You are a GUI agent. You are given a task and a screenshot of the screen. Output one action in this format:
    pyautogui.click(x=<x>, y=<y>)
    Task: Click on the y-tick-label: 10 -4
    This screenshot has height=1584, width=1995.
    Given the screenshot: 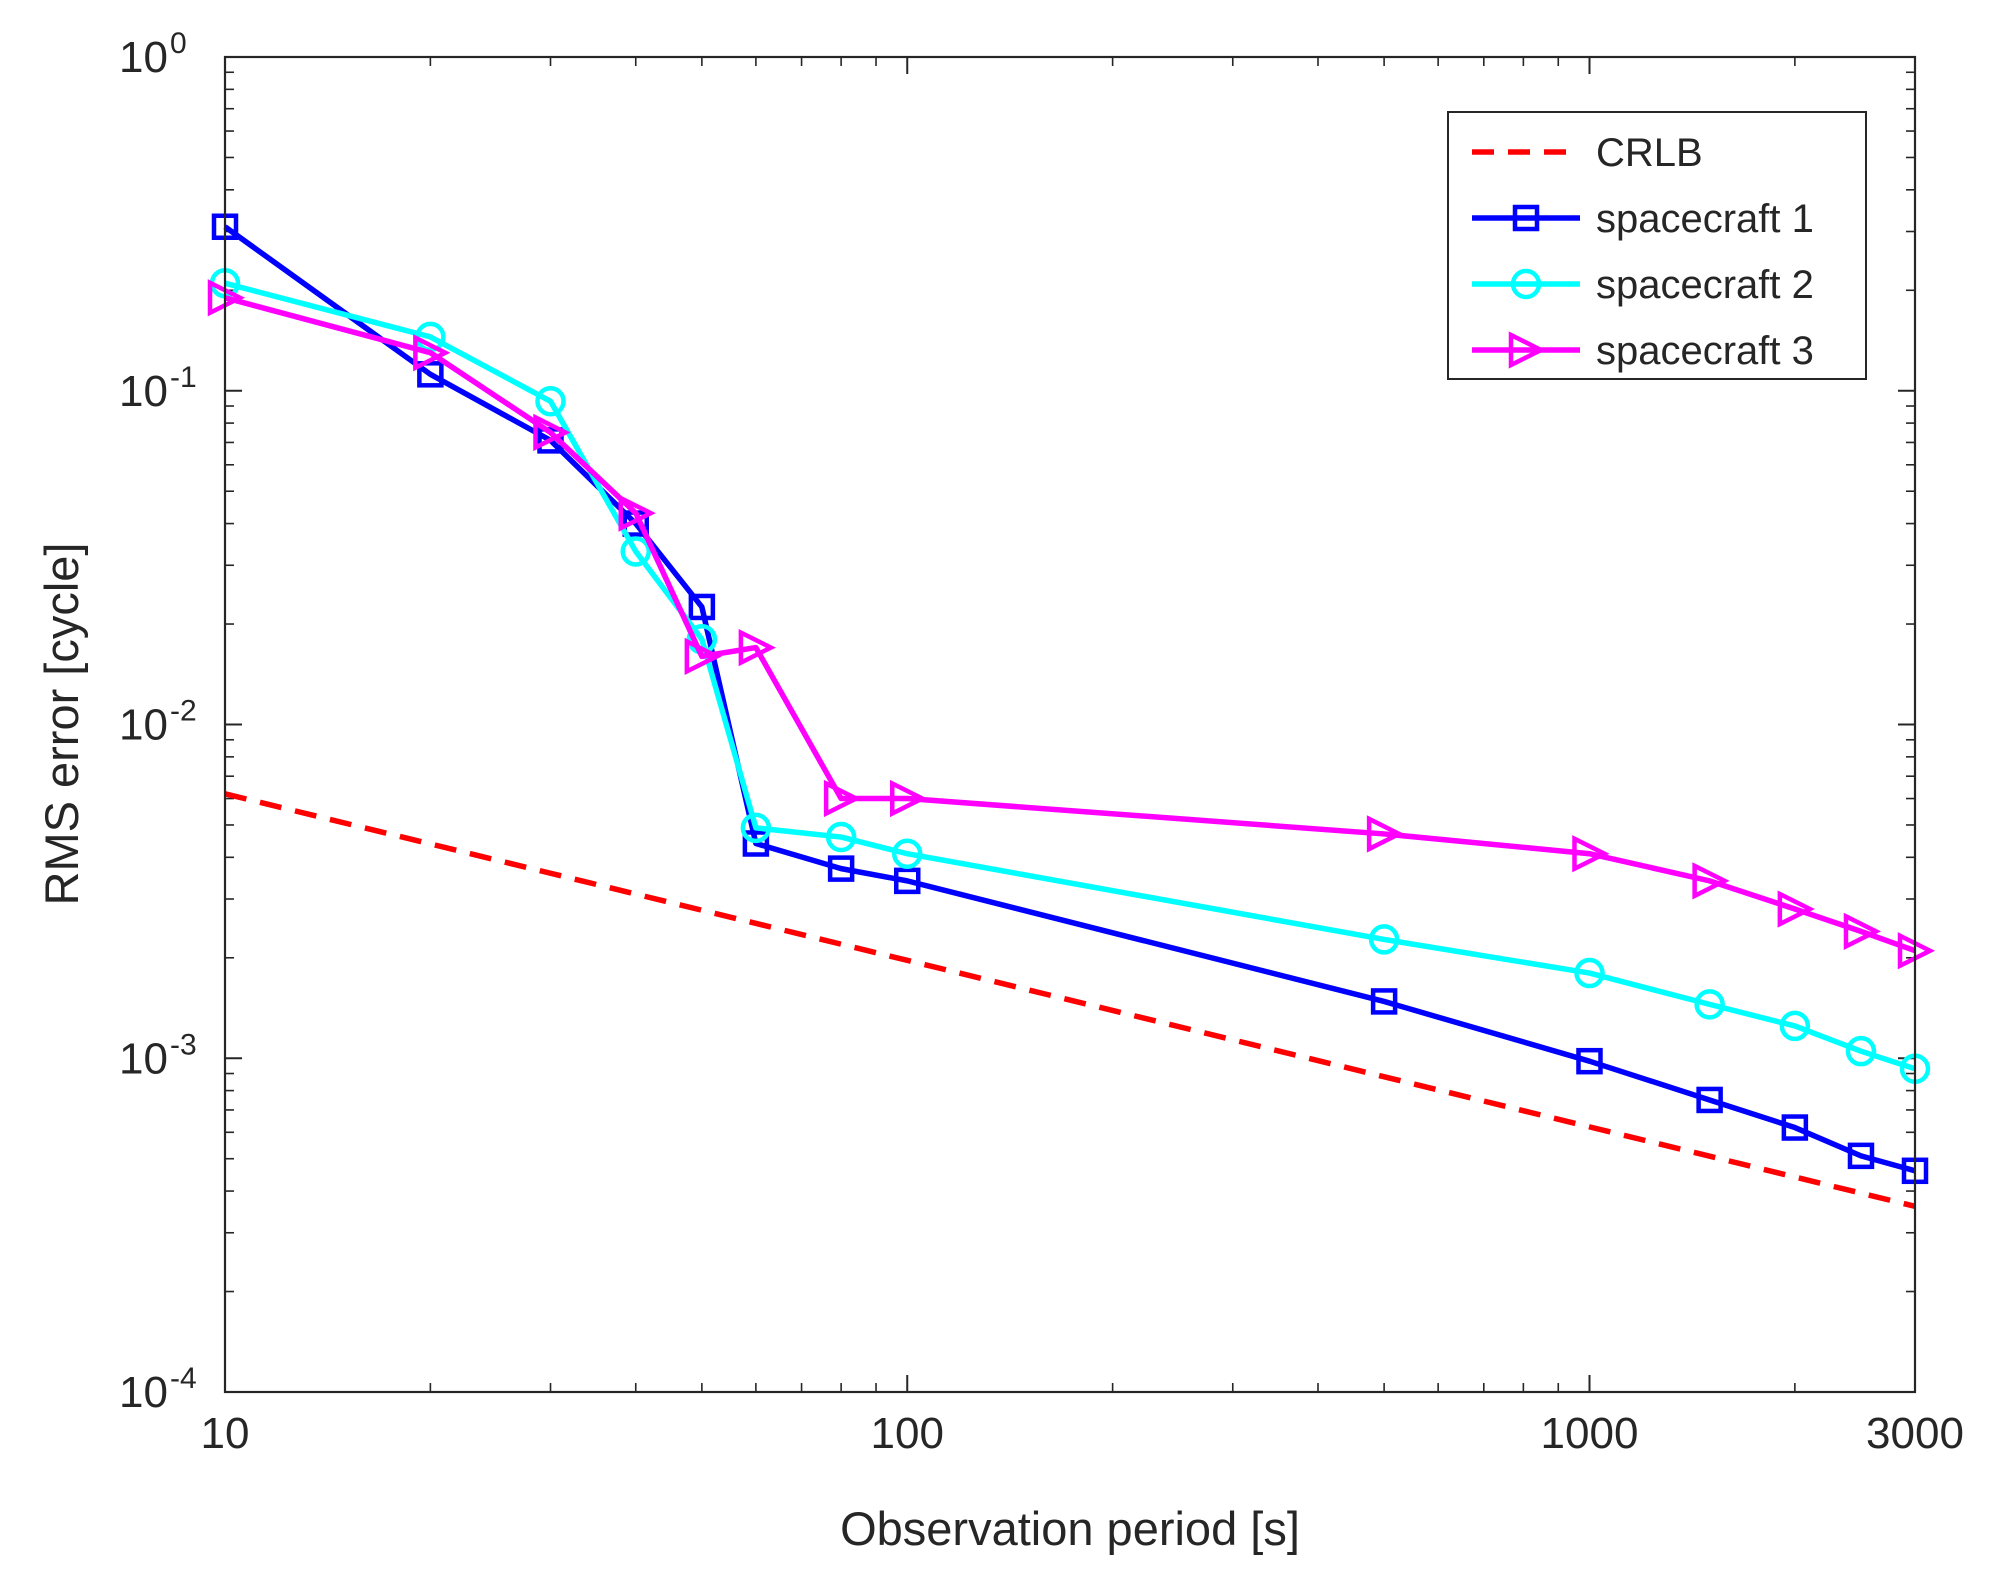 What is the action you would take?
    pyautogui.click(x=158, y=1389)
    